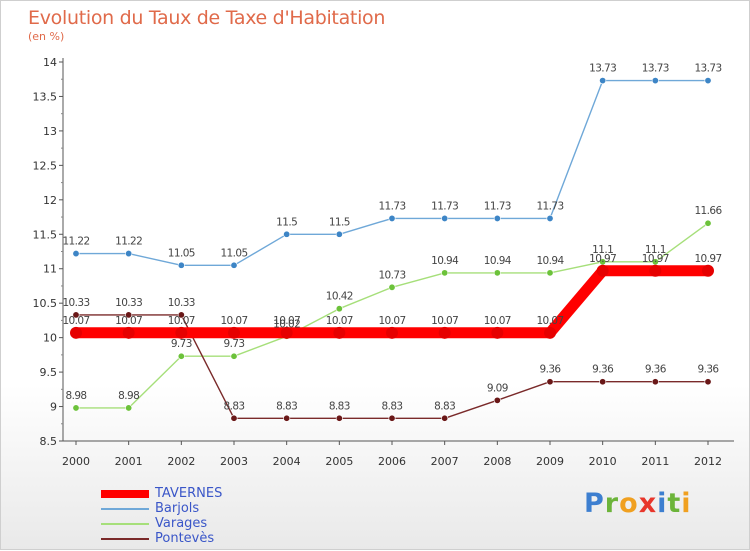  What do you see at coordinates (45, 165) in the screenshot?
I see `y-tick-label: 12.5` at bounding box center [45, 165].